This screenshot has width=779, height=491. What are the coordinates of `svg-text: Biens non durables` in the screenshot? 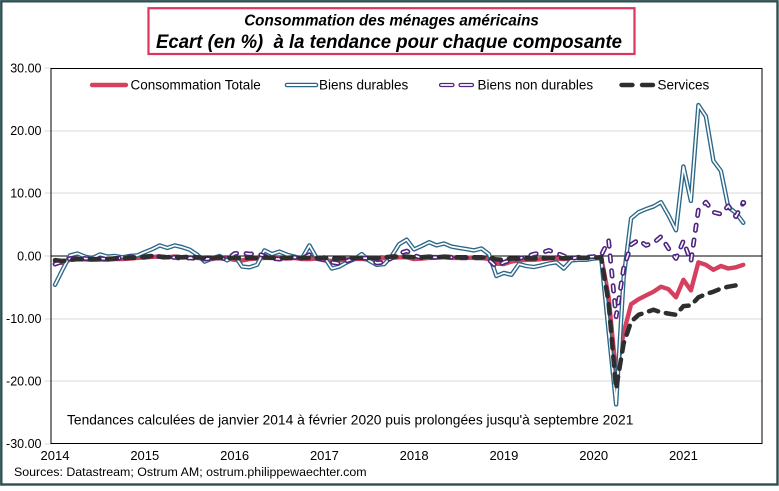 It's located at (536, 85).